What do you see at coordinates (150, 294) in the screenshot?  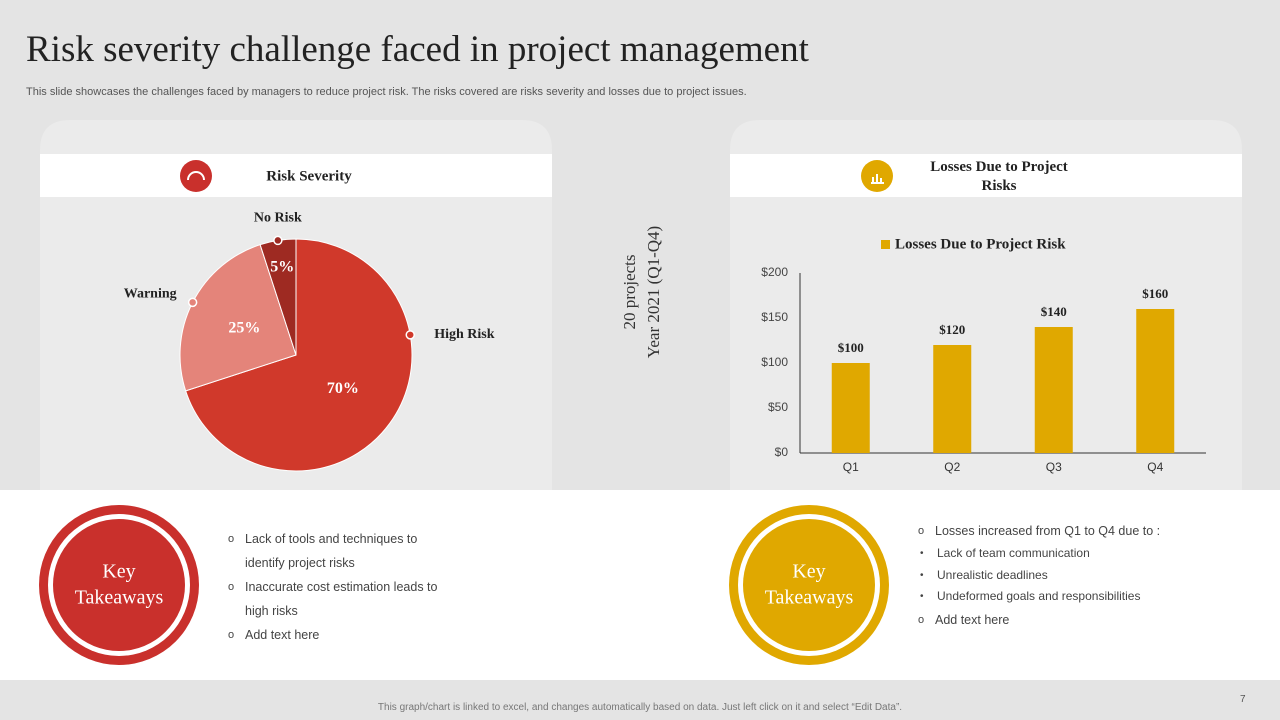 I see `category-label: Warning` at bounding box center [150, 294].